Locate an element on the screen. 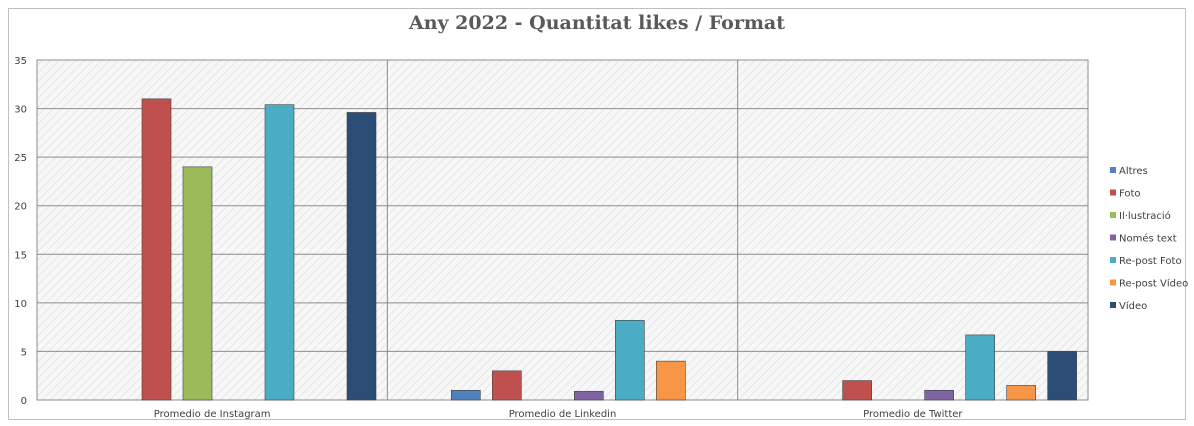  x-tick-label: Promedio de Instagram is located at coordinates (212, 414).